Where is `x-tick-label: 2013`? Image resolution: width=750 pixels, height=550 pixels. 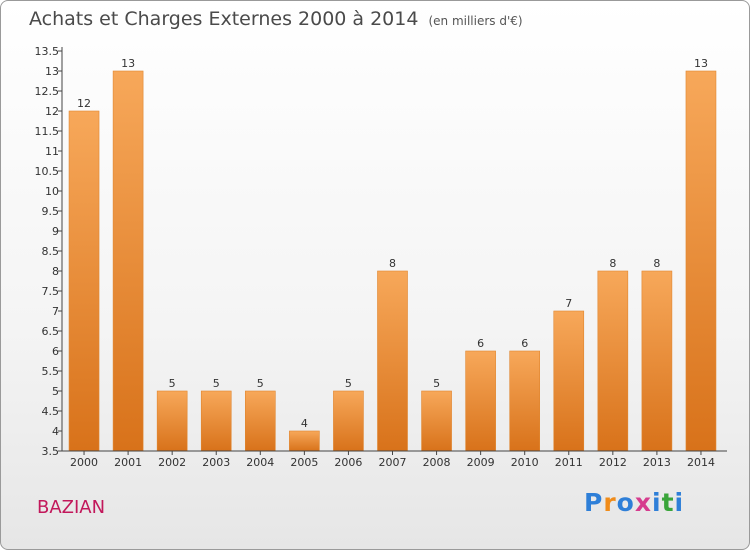
x-tick-label: 2013 is located at coordinates (657, 462).